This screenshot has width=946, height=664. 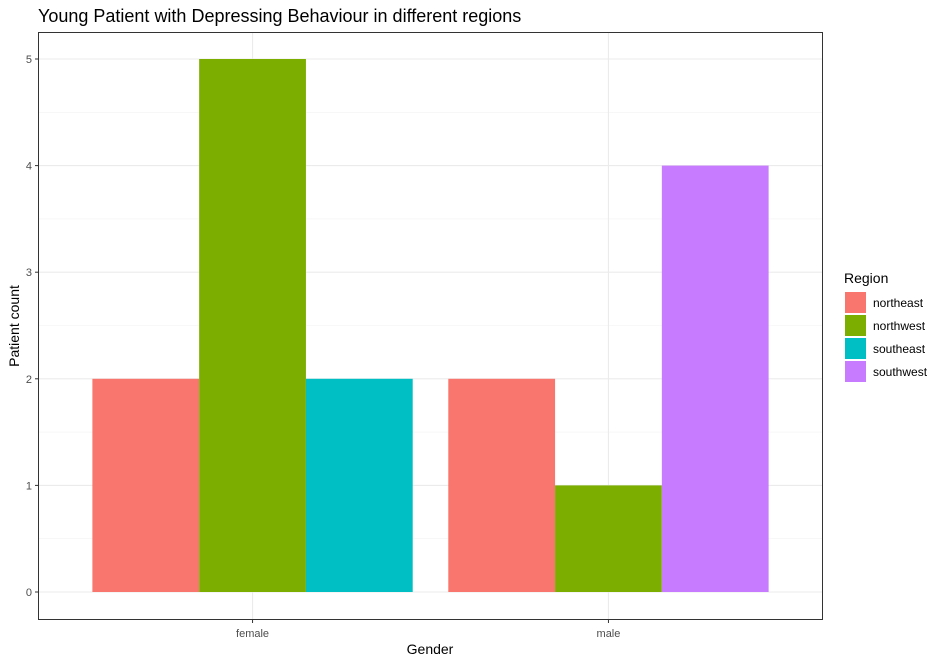 What do you see at coordinates (886, 337) in the screenshot?
I see `legend-items: northeast northwest southeast southwest` at bounding box center [886, 337].